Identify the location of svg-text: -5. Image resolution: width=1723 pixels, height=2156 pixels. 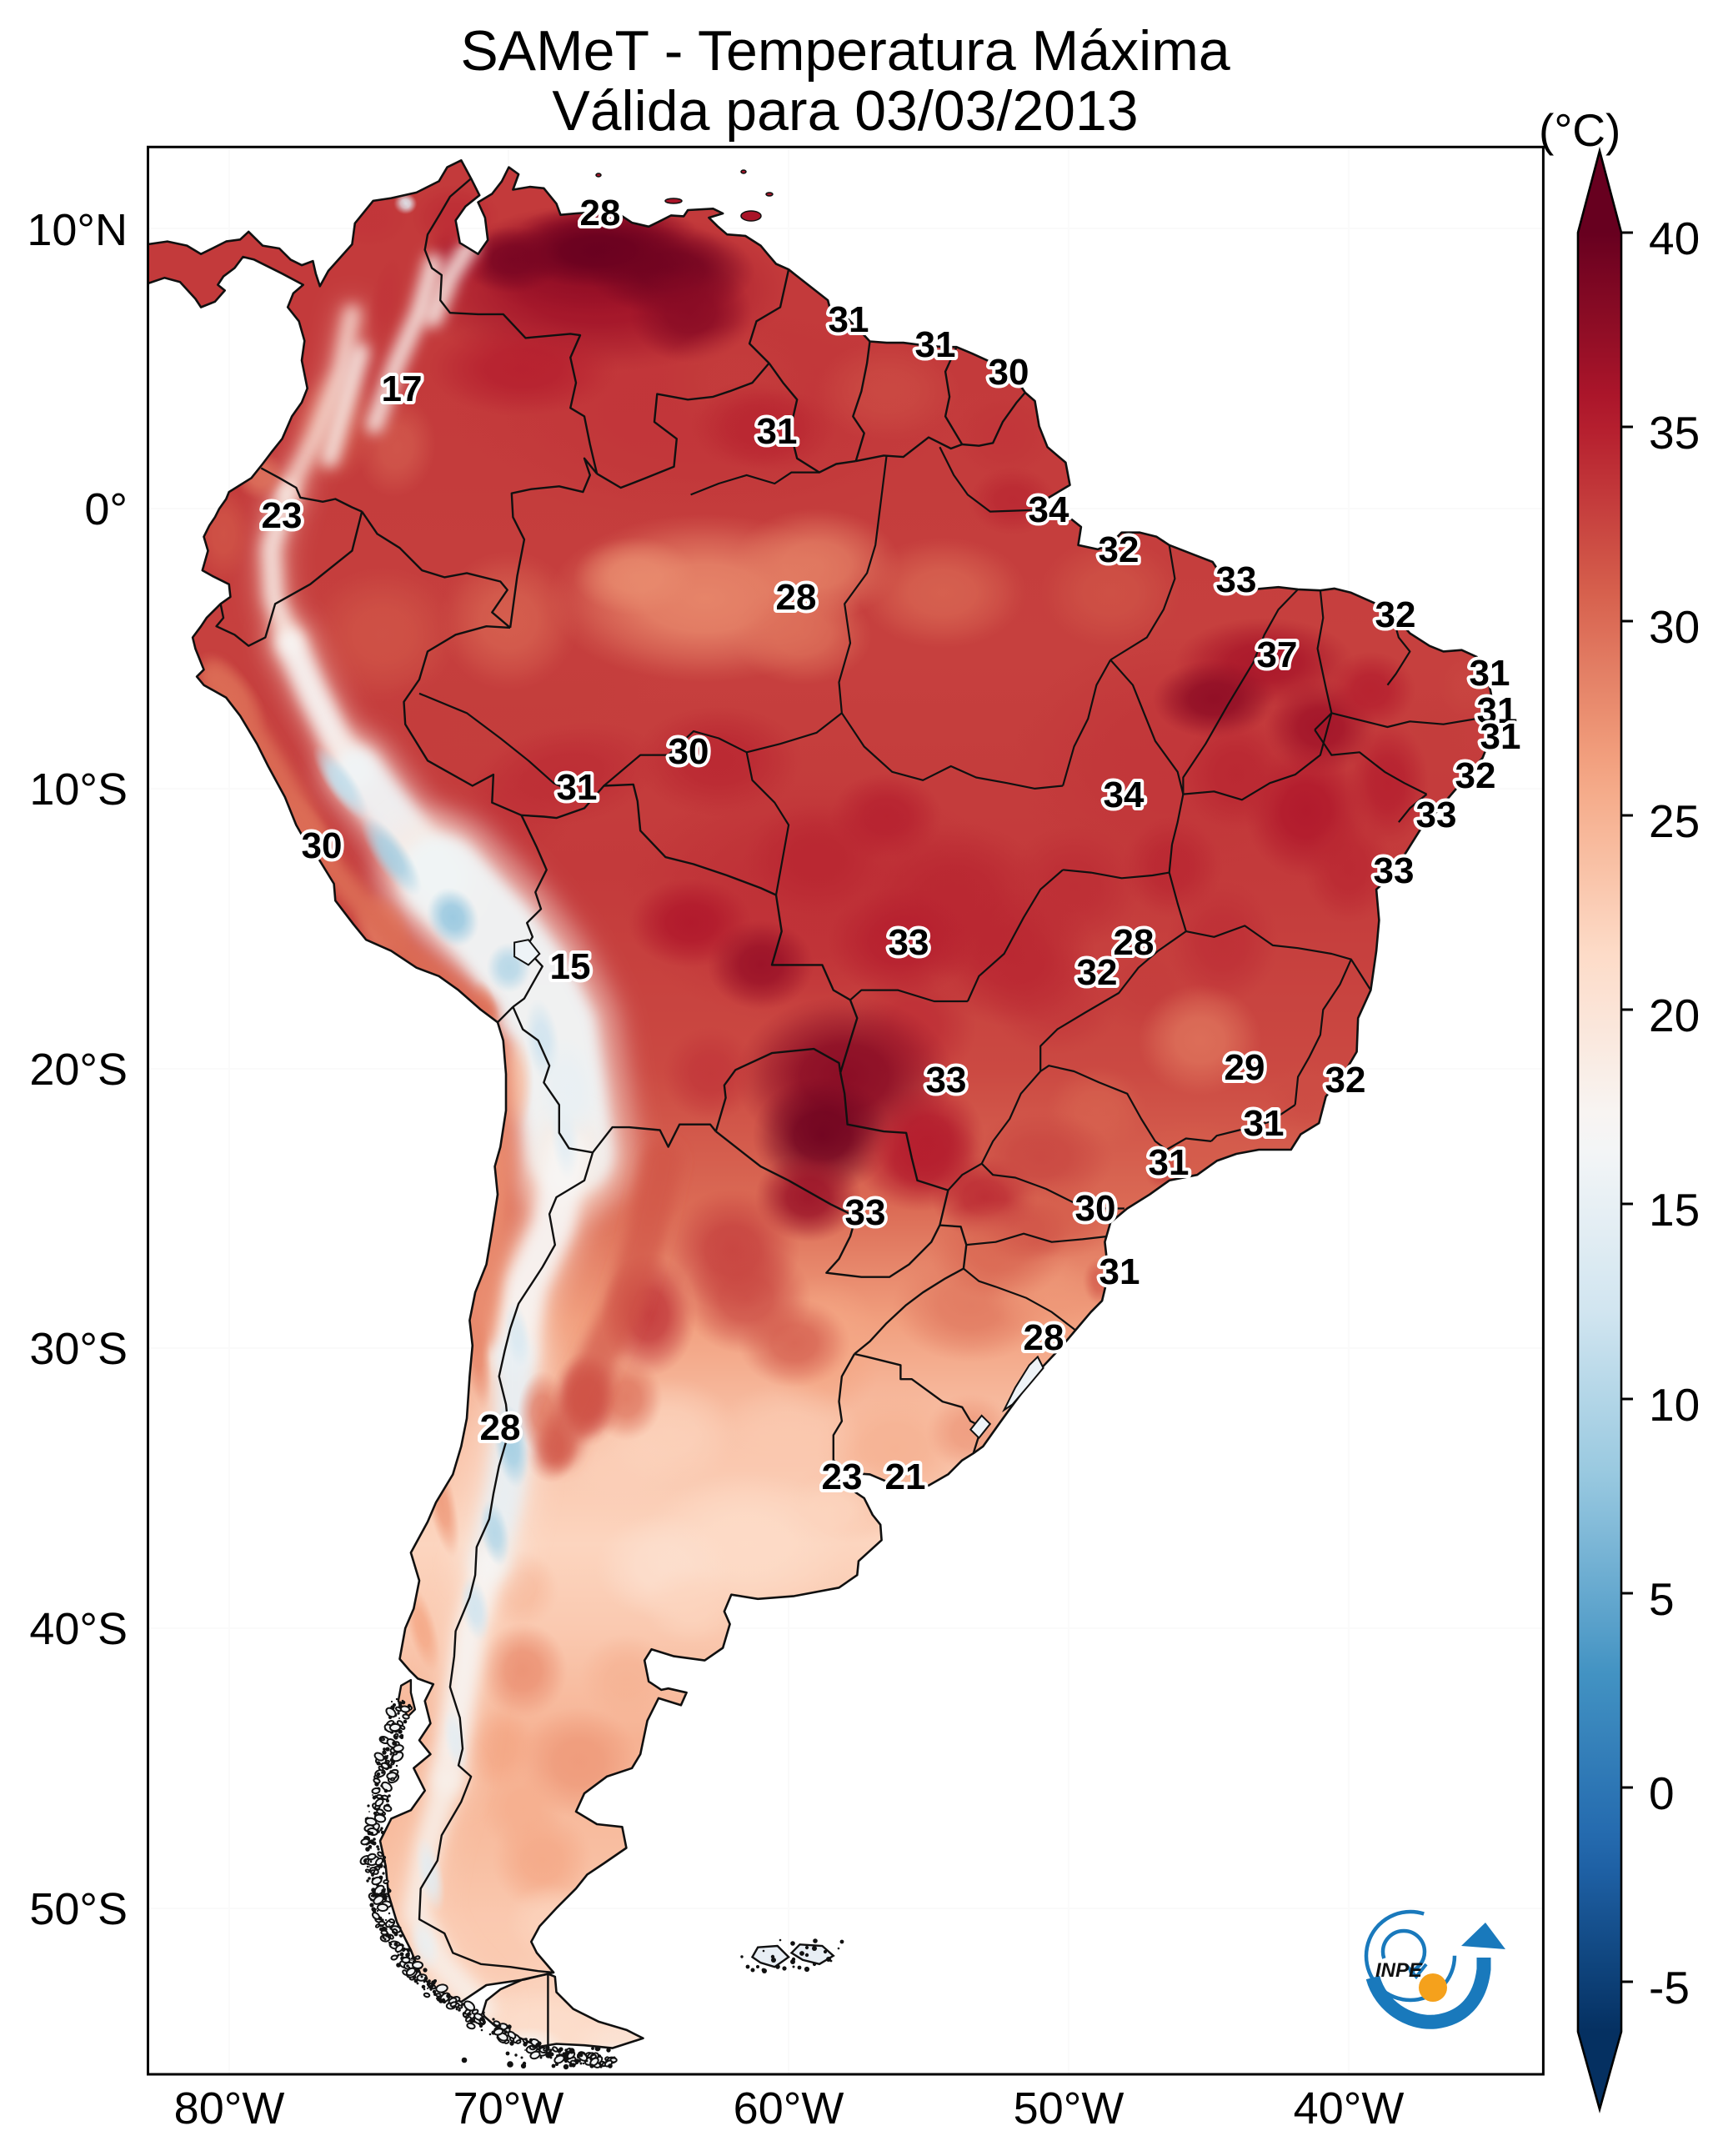
(1669, 1988).